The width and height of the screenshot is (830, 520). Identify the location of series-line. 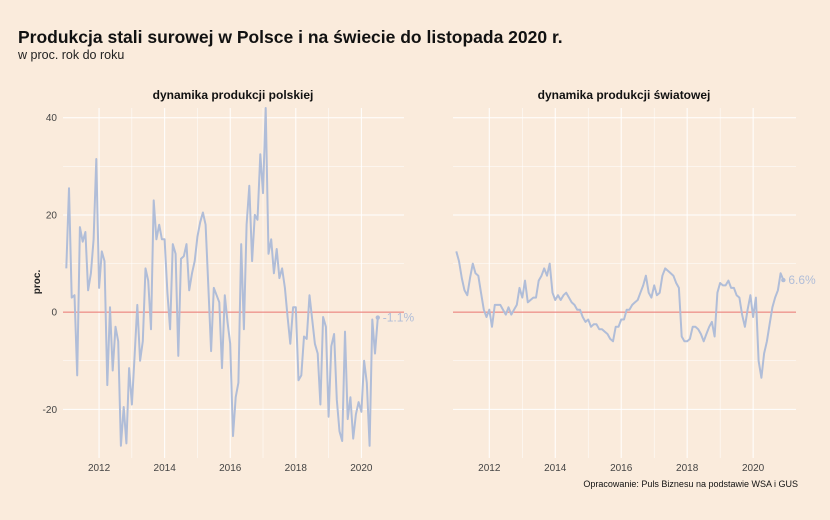
(620, 315).